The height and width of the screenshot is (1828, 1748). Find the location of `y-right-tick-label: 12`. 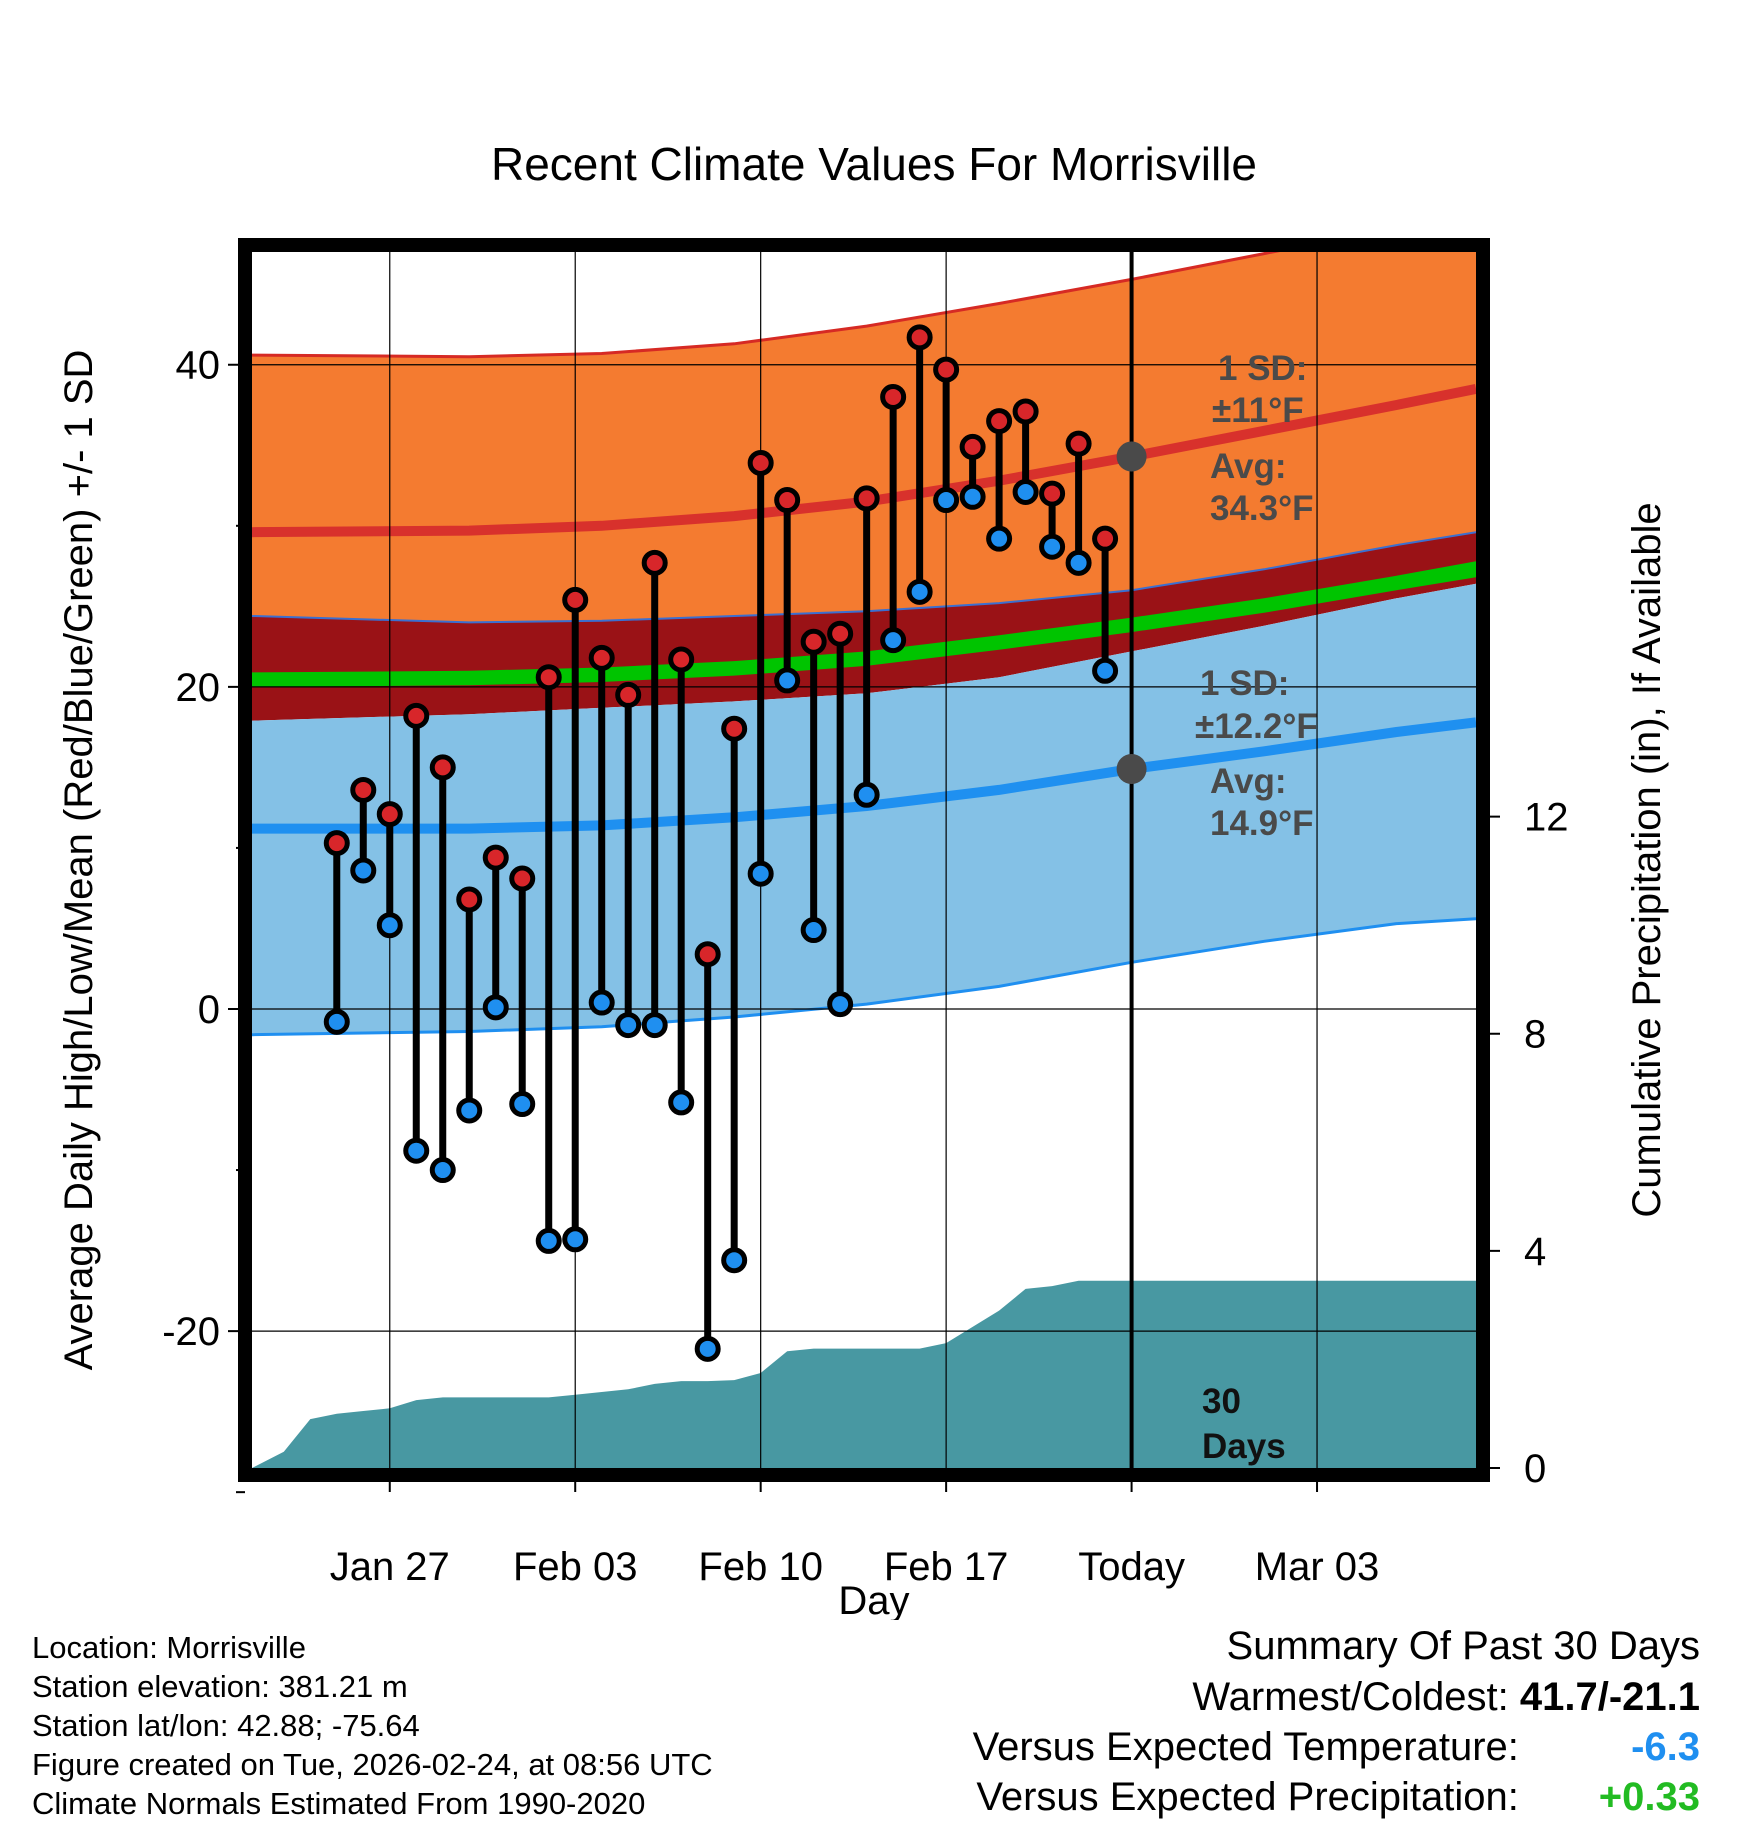

y-right-tick-label: 12 is located at coordinates (1546, 818).